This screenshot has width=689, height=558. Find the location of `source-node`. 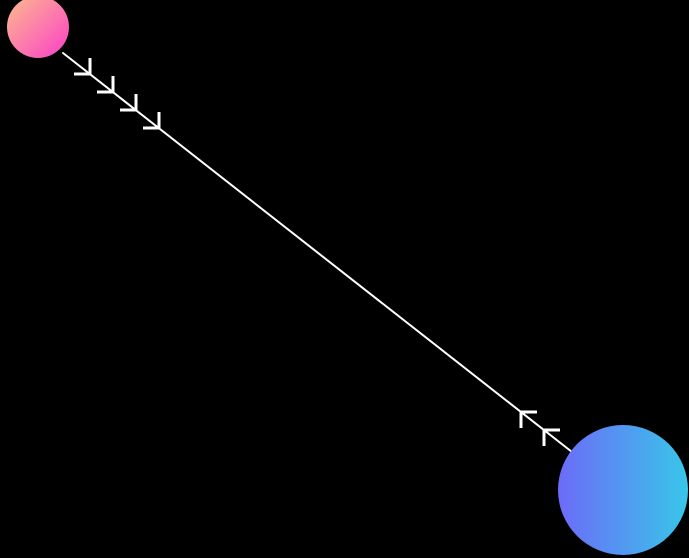

source-node is located at coordinates (38, 29).